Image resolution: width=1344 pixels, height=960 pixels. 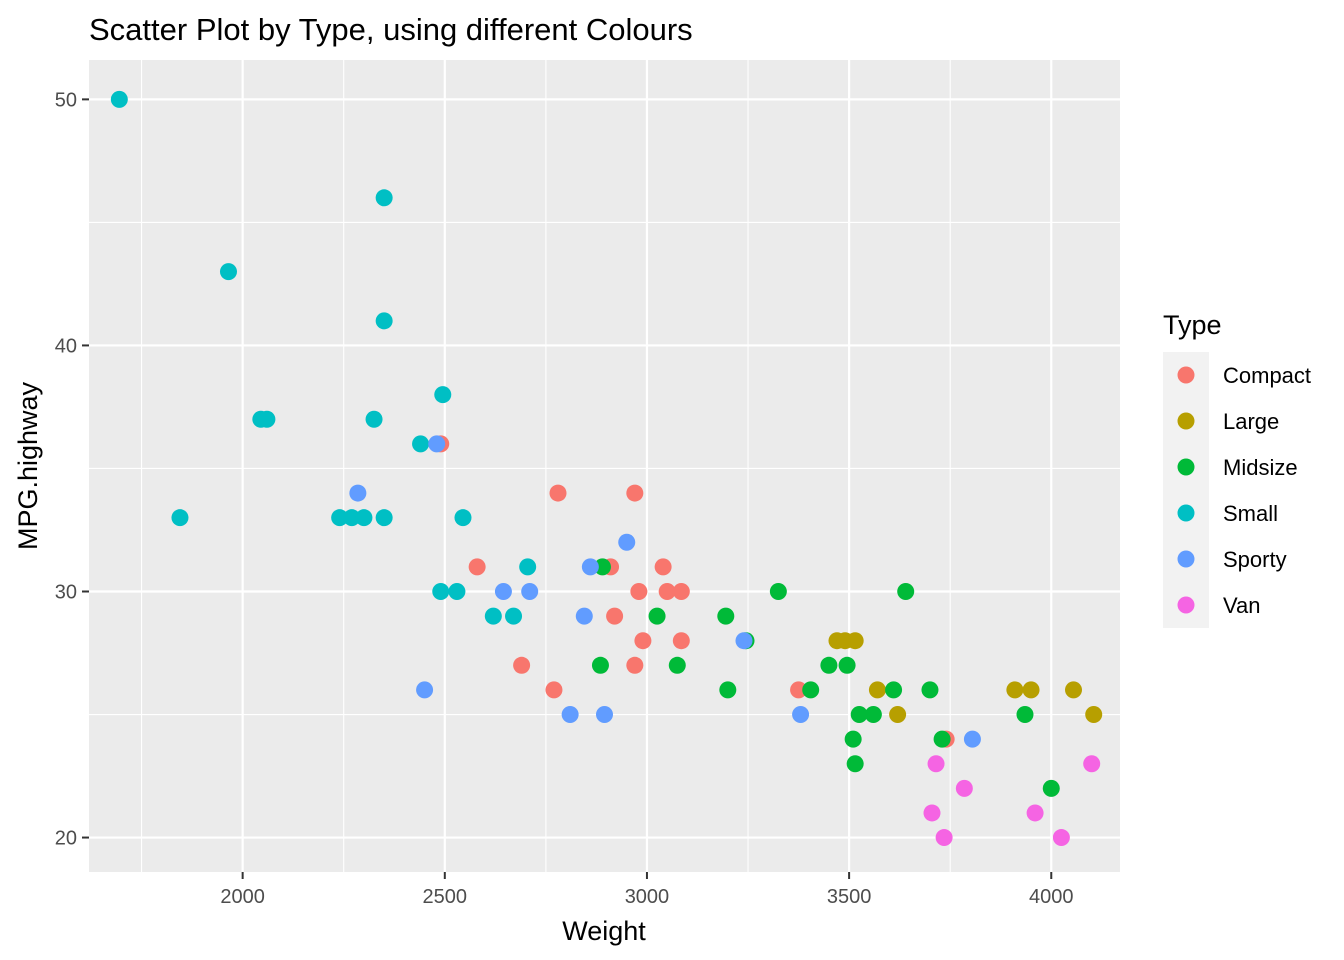 I want to click on y-tick-label: 20, so click(x=66, y=839).